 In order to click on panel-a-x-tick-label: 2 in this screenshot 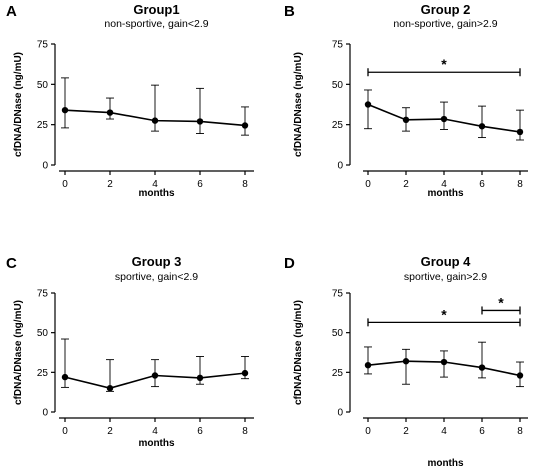, I will do `click(110, 184)`.